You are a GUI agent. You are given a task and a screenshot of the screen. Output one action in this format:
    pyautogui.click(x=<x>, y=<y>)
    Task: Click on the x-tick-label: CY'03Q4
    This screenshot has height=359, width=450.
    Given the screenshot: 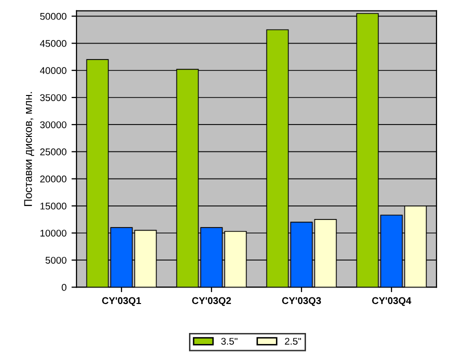 What is the action you would take?
    pyautogui.click(x=392, y=301)
    